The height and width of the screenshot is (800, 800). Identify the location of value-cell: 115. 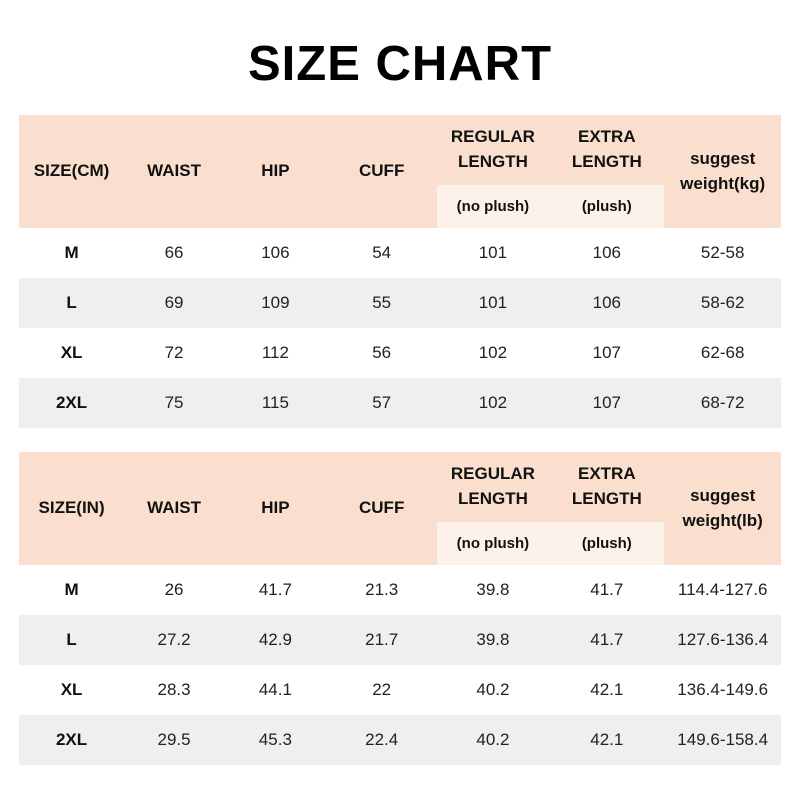
(275, 403).